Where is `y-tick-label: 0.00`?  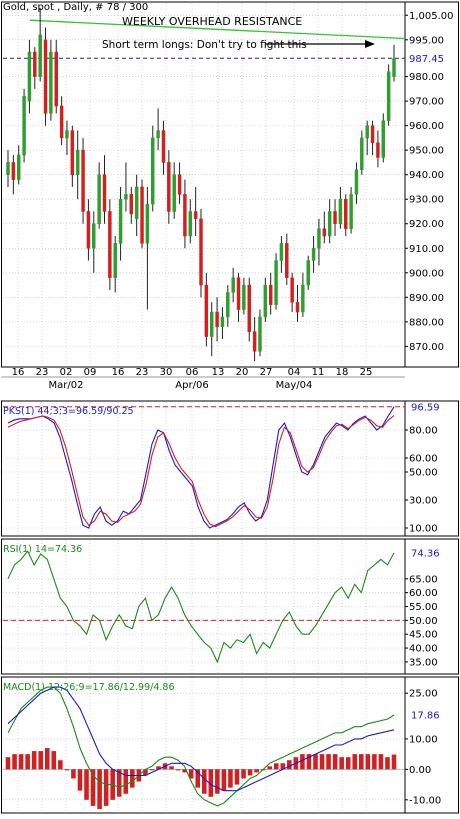
y-tick-label: 0.00 is located at coordinates (420, 770).